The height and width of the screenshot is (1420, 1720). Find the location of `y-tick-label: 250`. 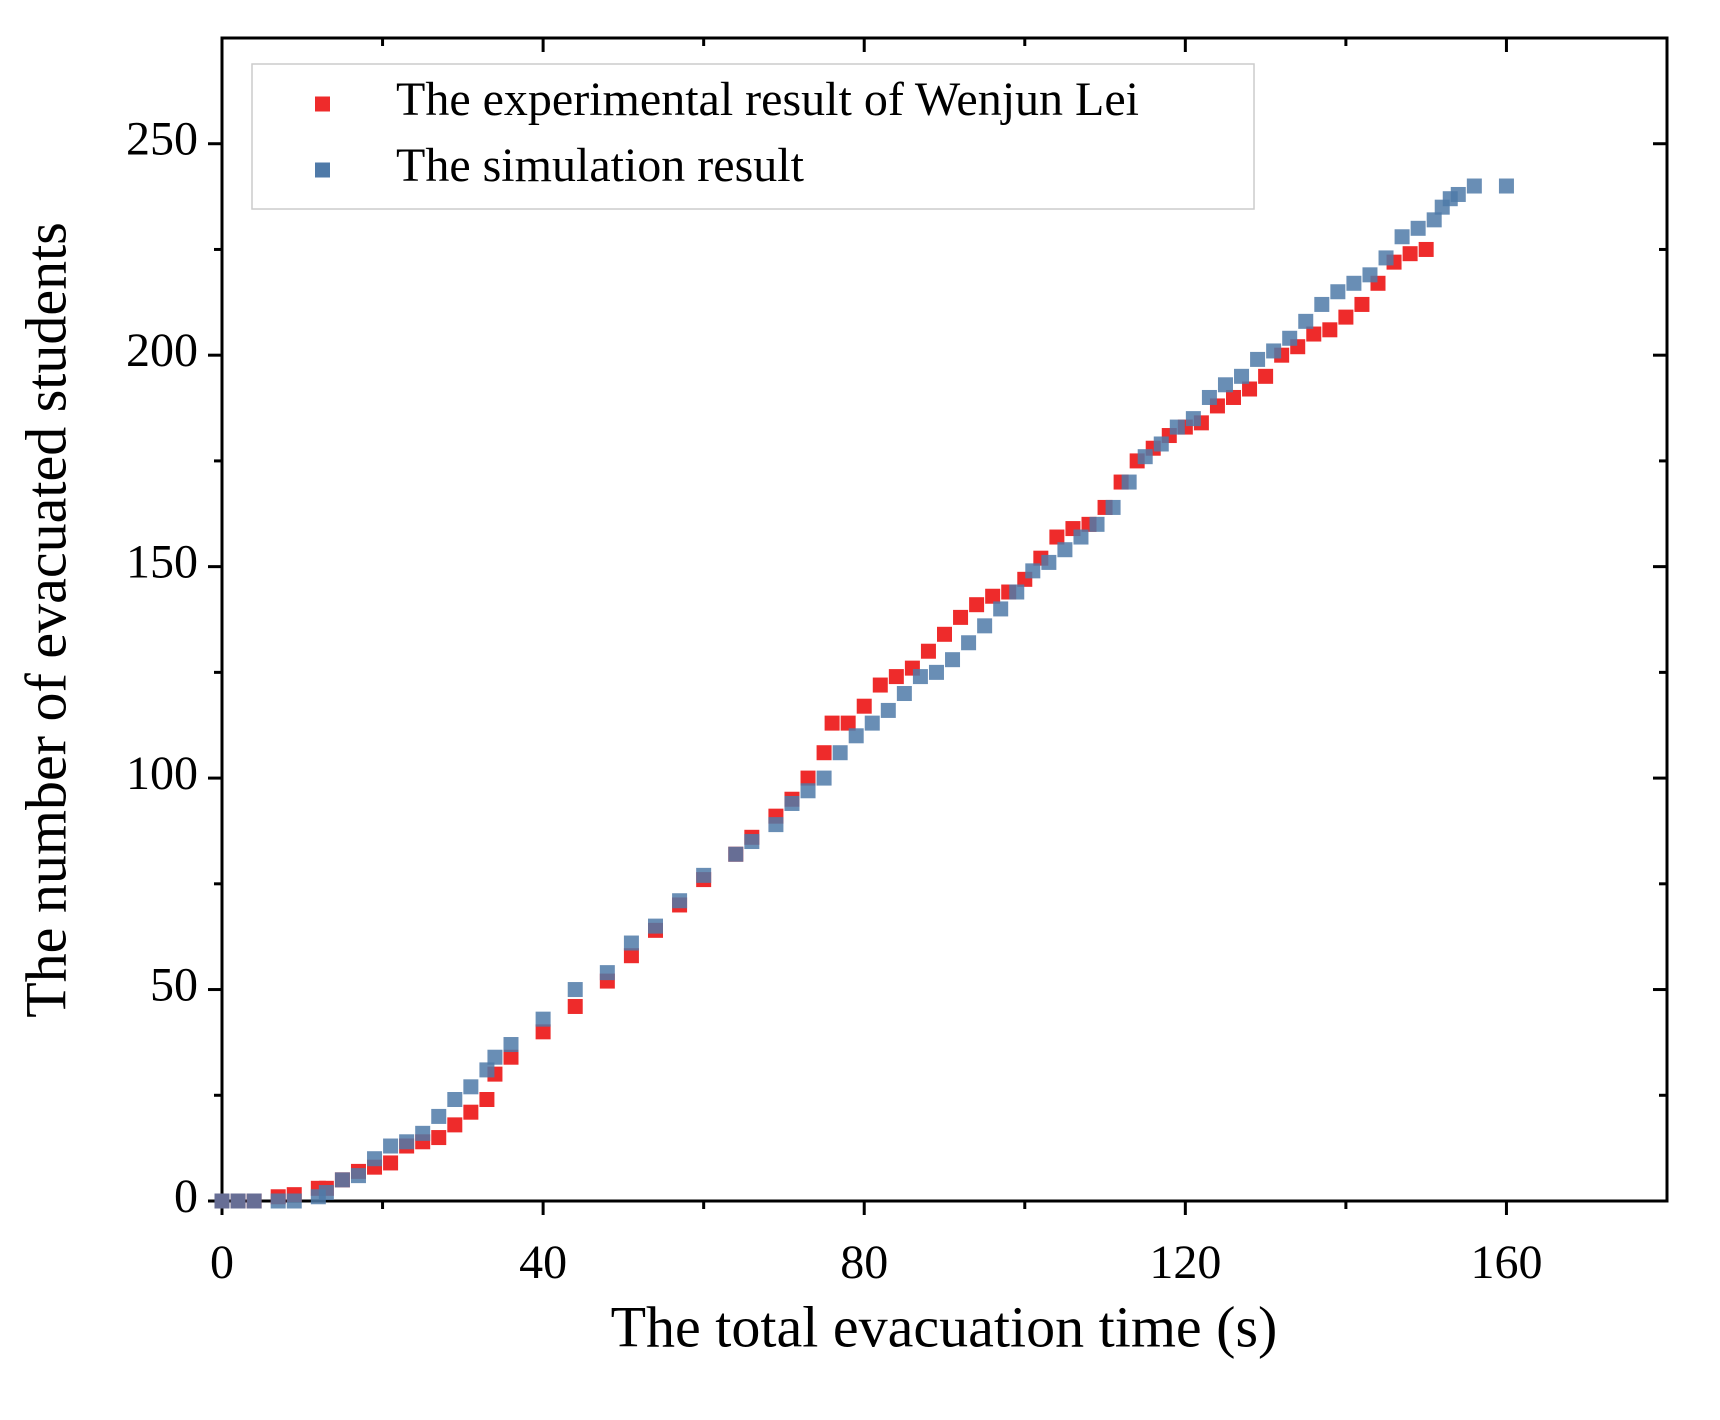

y-tick-label: 250 is located at coordinates (162, 139).